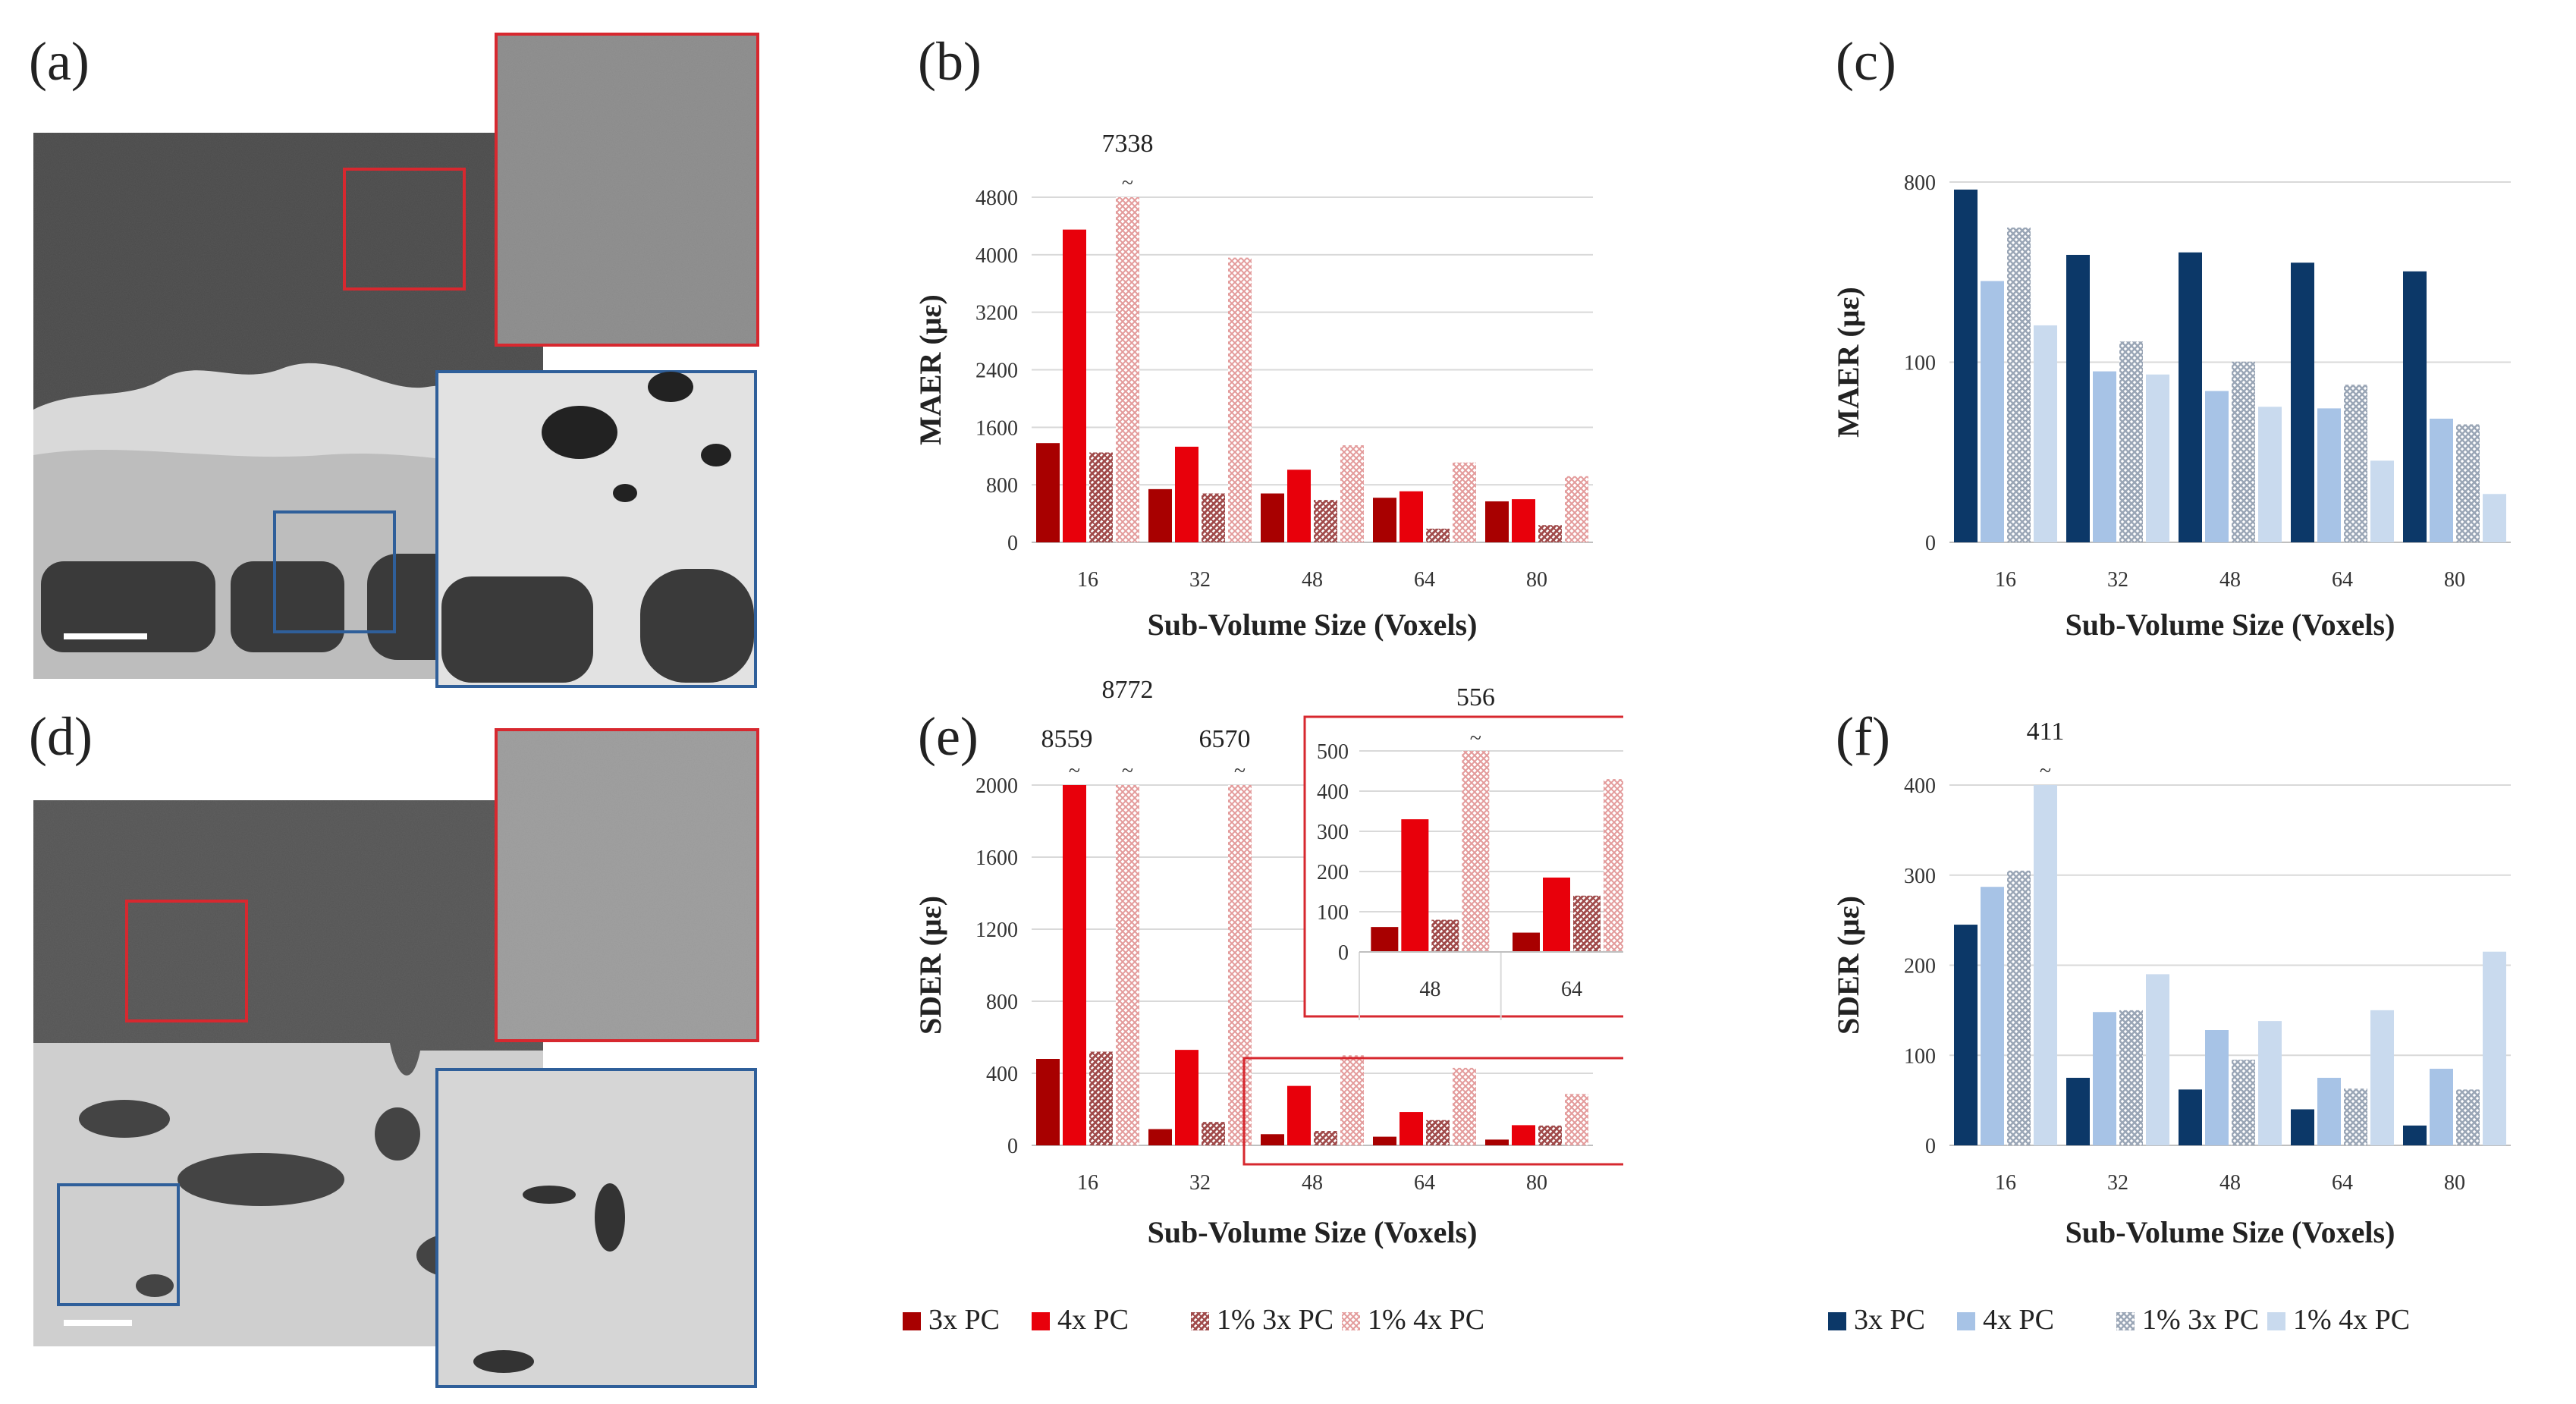 This screenshot has width=2576, height=1404. What do you see at coordinates (1571, 989) in the screenshot?
I see `inset-x-tick-label: 64` at bounding box center [1571, 989].